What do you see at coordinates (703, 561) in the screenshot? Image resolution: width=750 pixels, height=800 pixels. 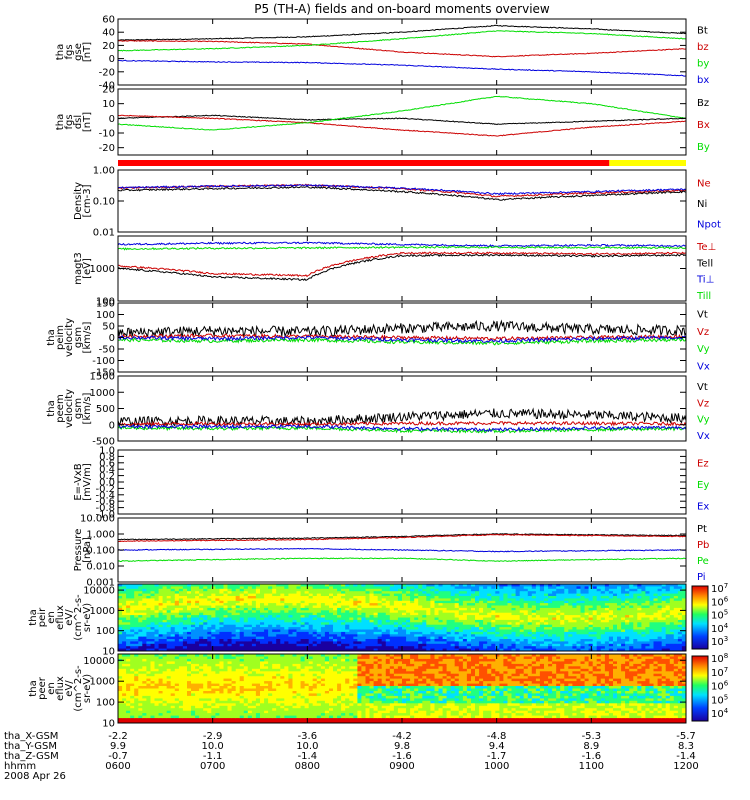 I see `legend-8-Pe: Pe` at bounding box center [703, 561].